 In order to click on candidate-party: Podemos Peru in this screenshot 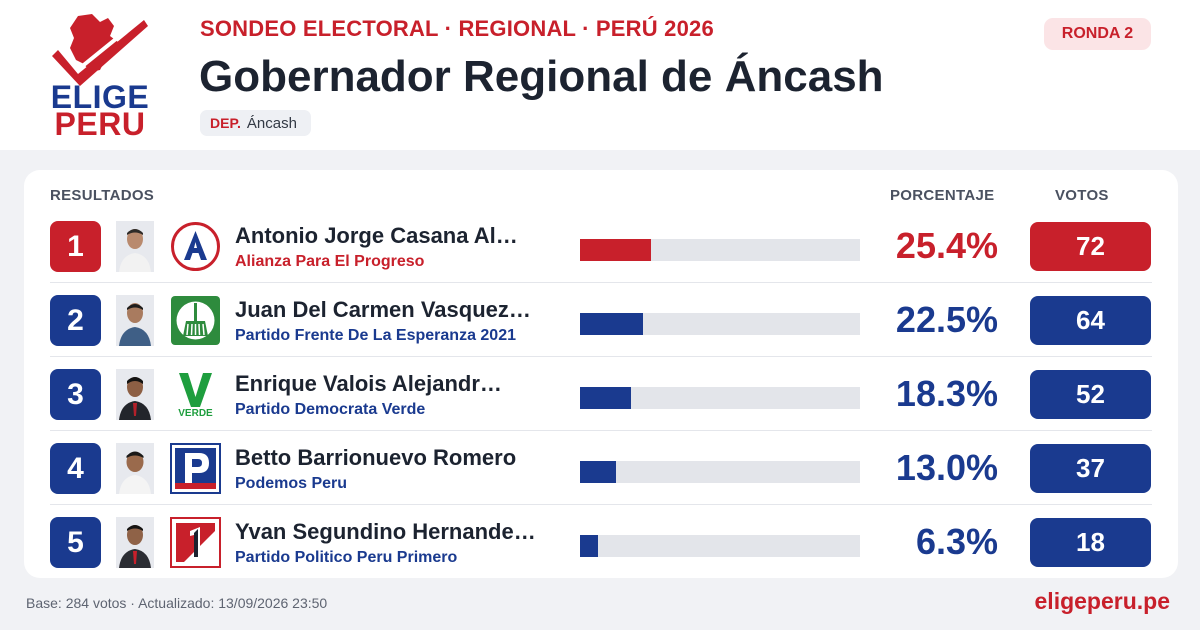, I will do `click(291, 483)`.